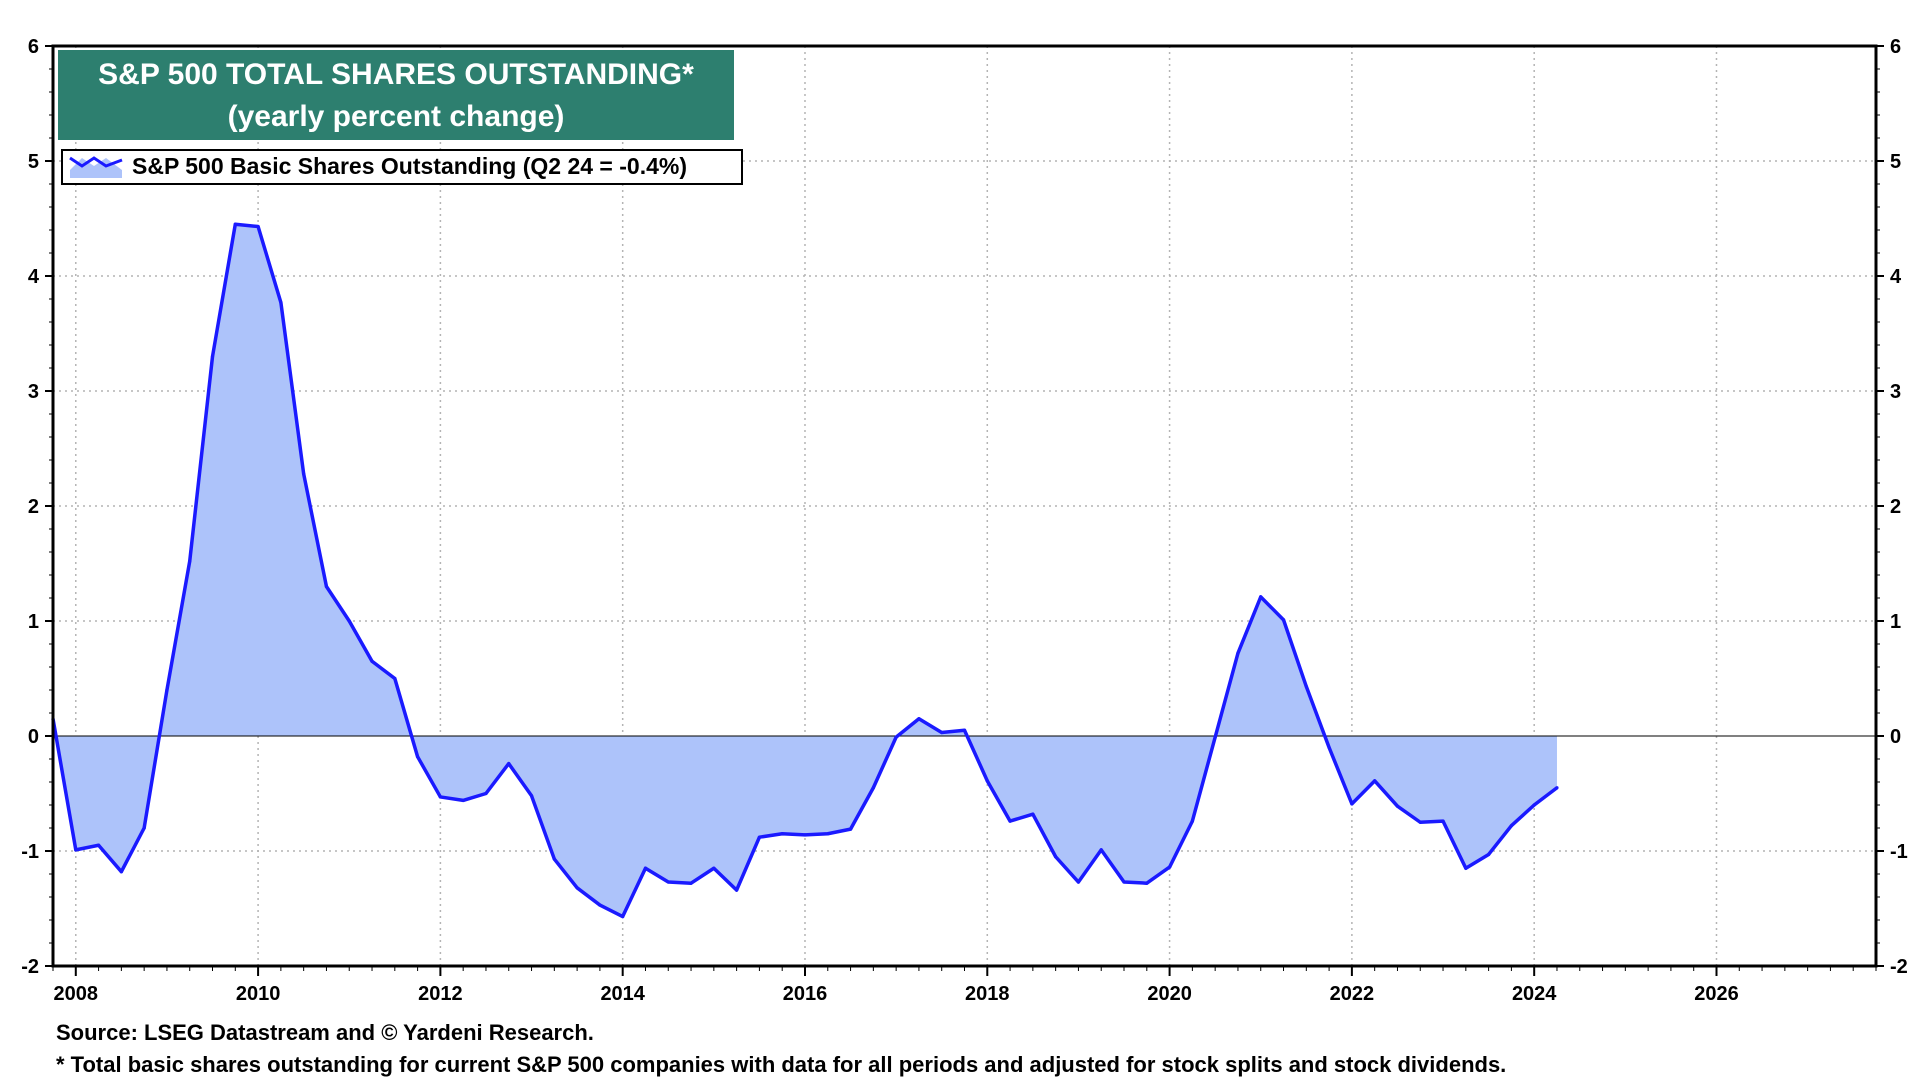 Image resolution: width=1920 pixels, height=1080 pixels. What do you see at coordinates (33, 622) in the screenshot?
I see `y-tick-label-left: 1` at bounding box center [33, 622].